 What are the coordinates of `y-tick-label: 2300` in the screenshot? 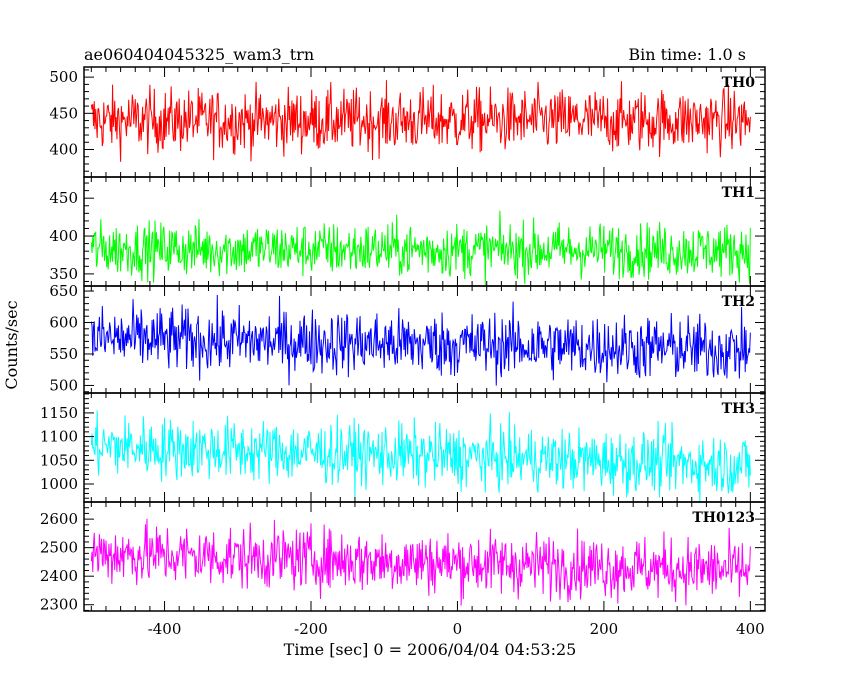 It's located at (59, 605).